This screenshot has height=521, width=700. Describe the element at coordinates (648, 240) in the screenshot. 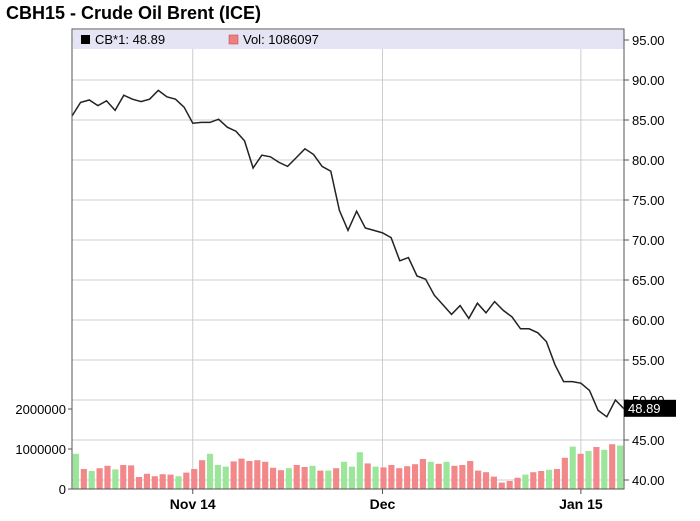

I see `price-tick-label: 70.00` at that location.